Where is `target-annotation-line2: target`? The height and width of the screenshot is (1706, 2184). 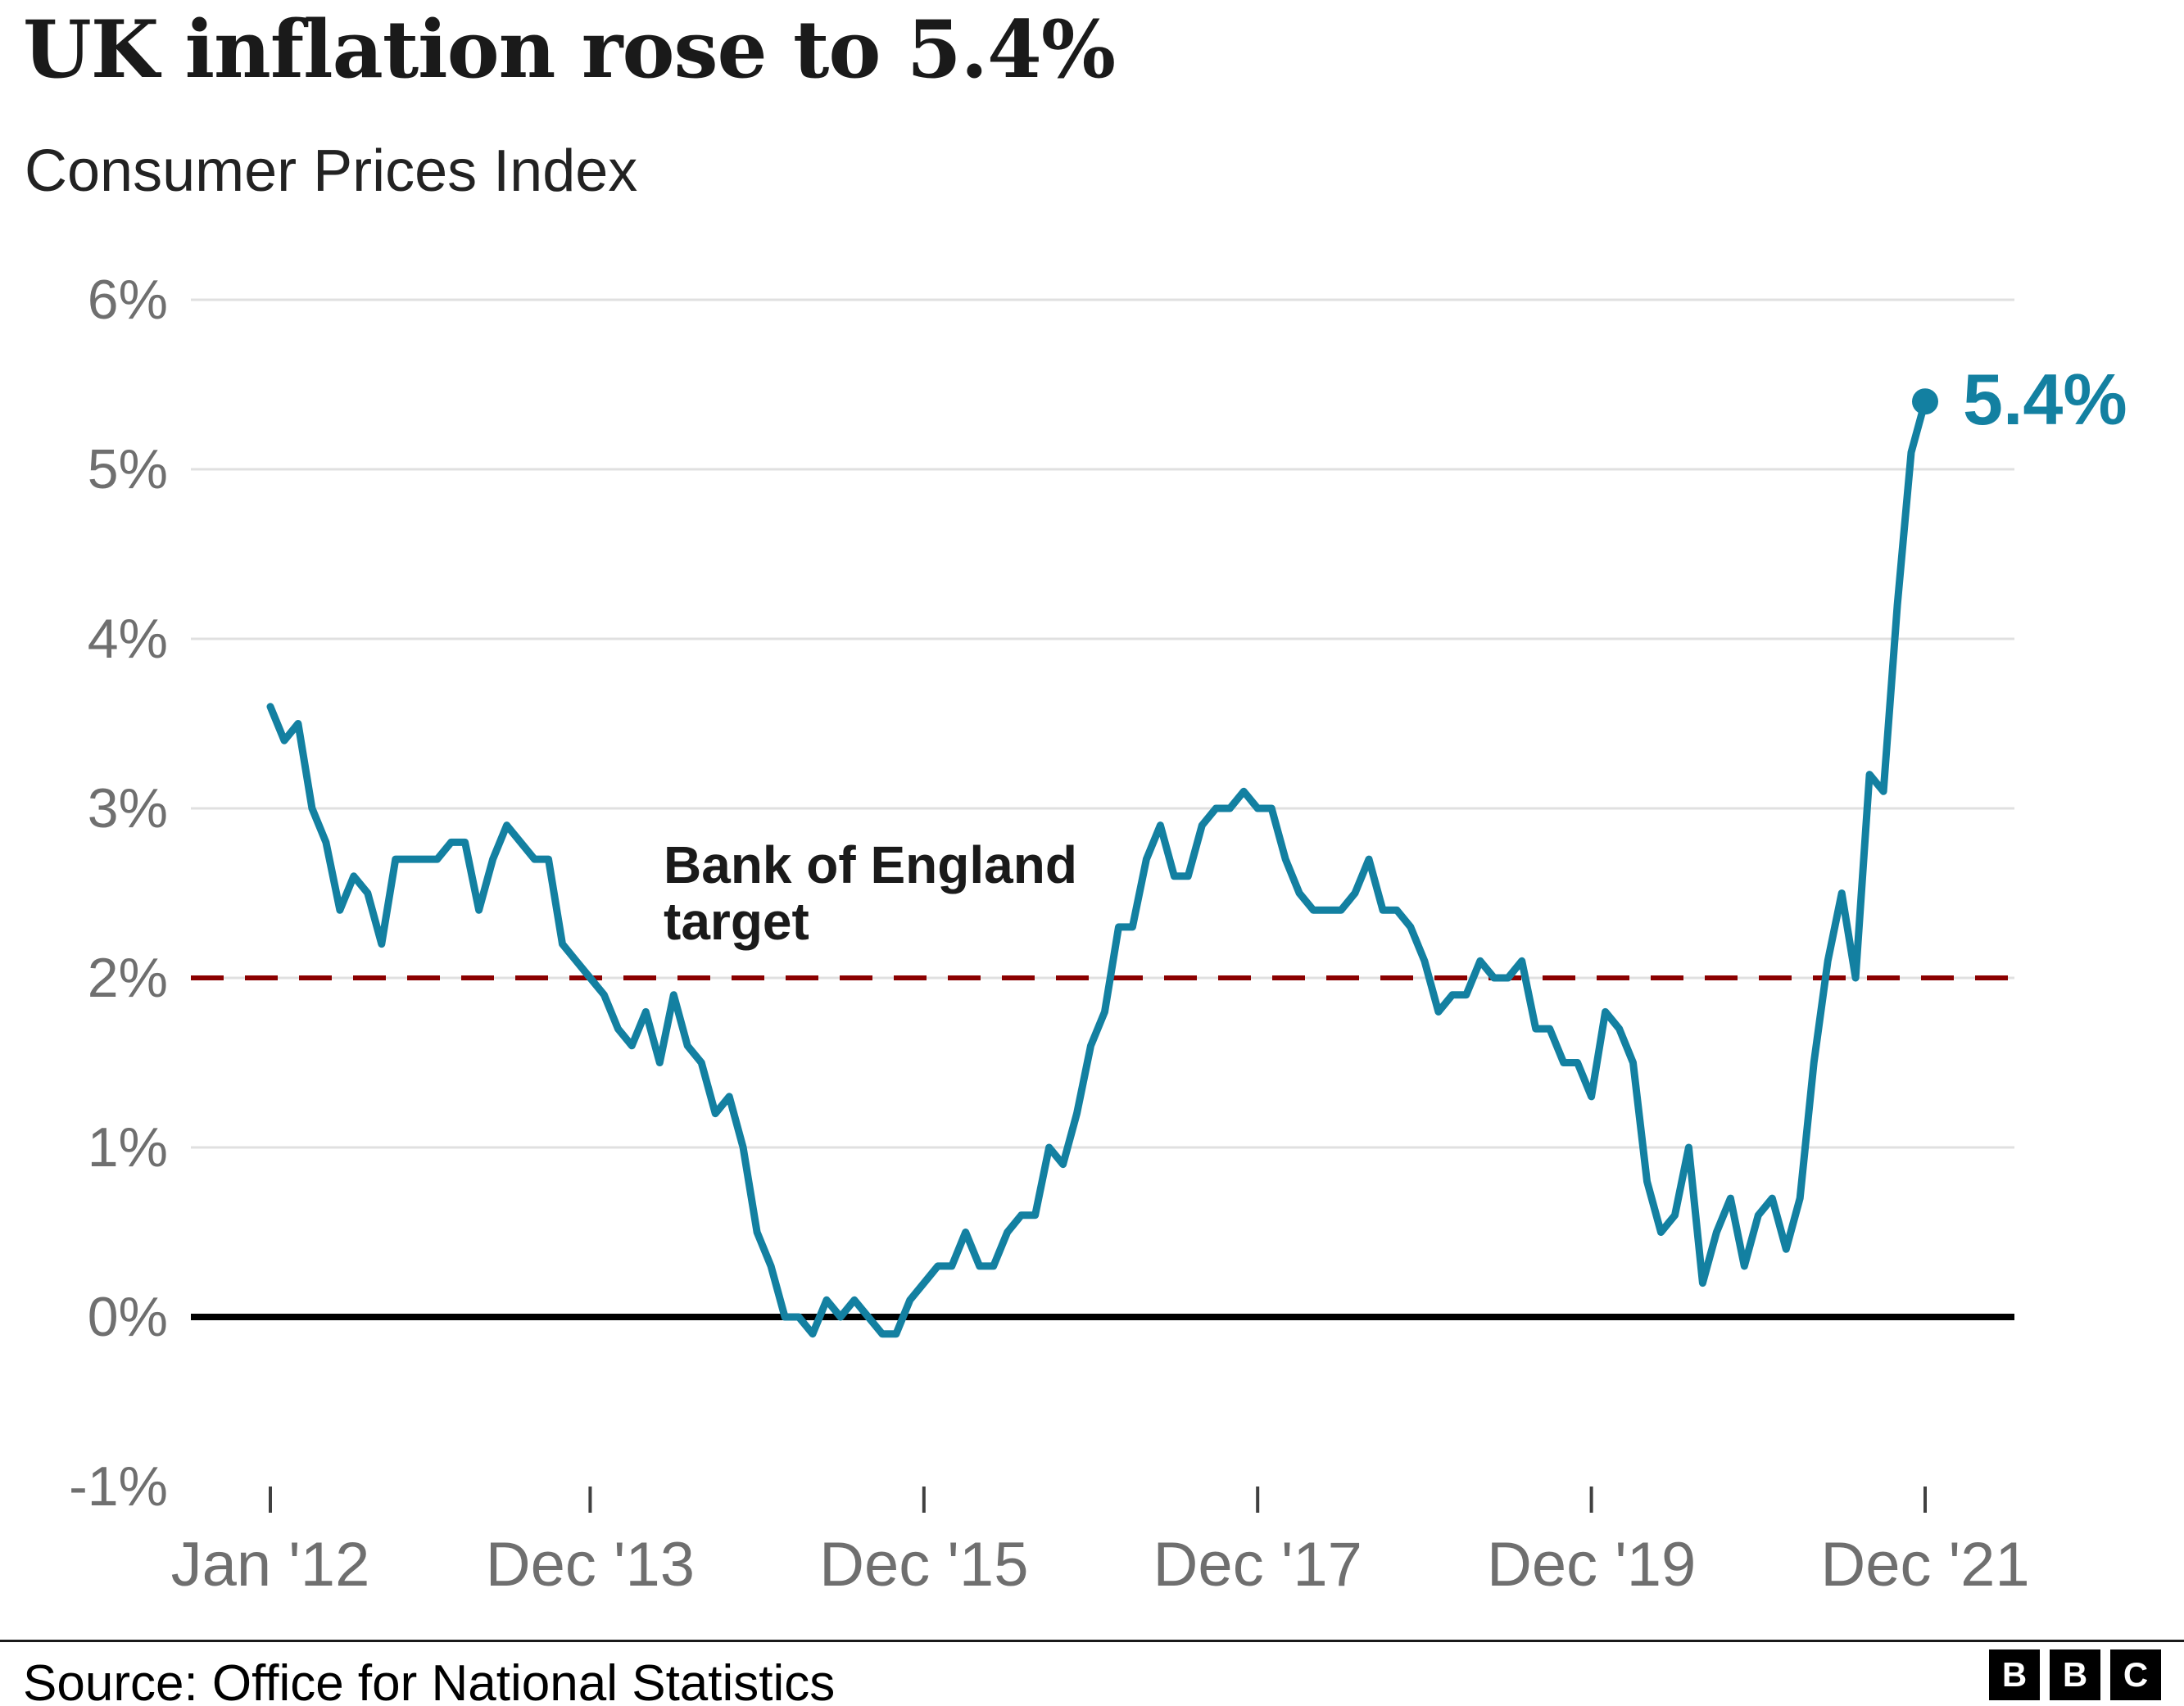
target-annotation-line2: target is located at coordinates (736, 922).